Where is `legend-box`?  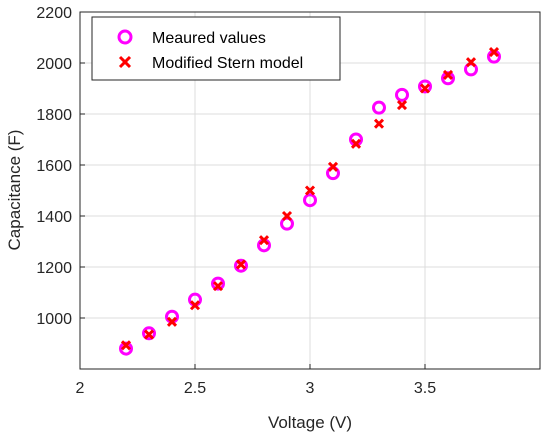
legend-box is located at coordinates (216, 48).